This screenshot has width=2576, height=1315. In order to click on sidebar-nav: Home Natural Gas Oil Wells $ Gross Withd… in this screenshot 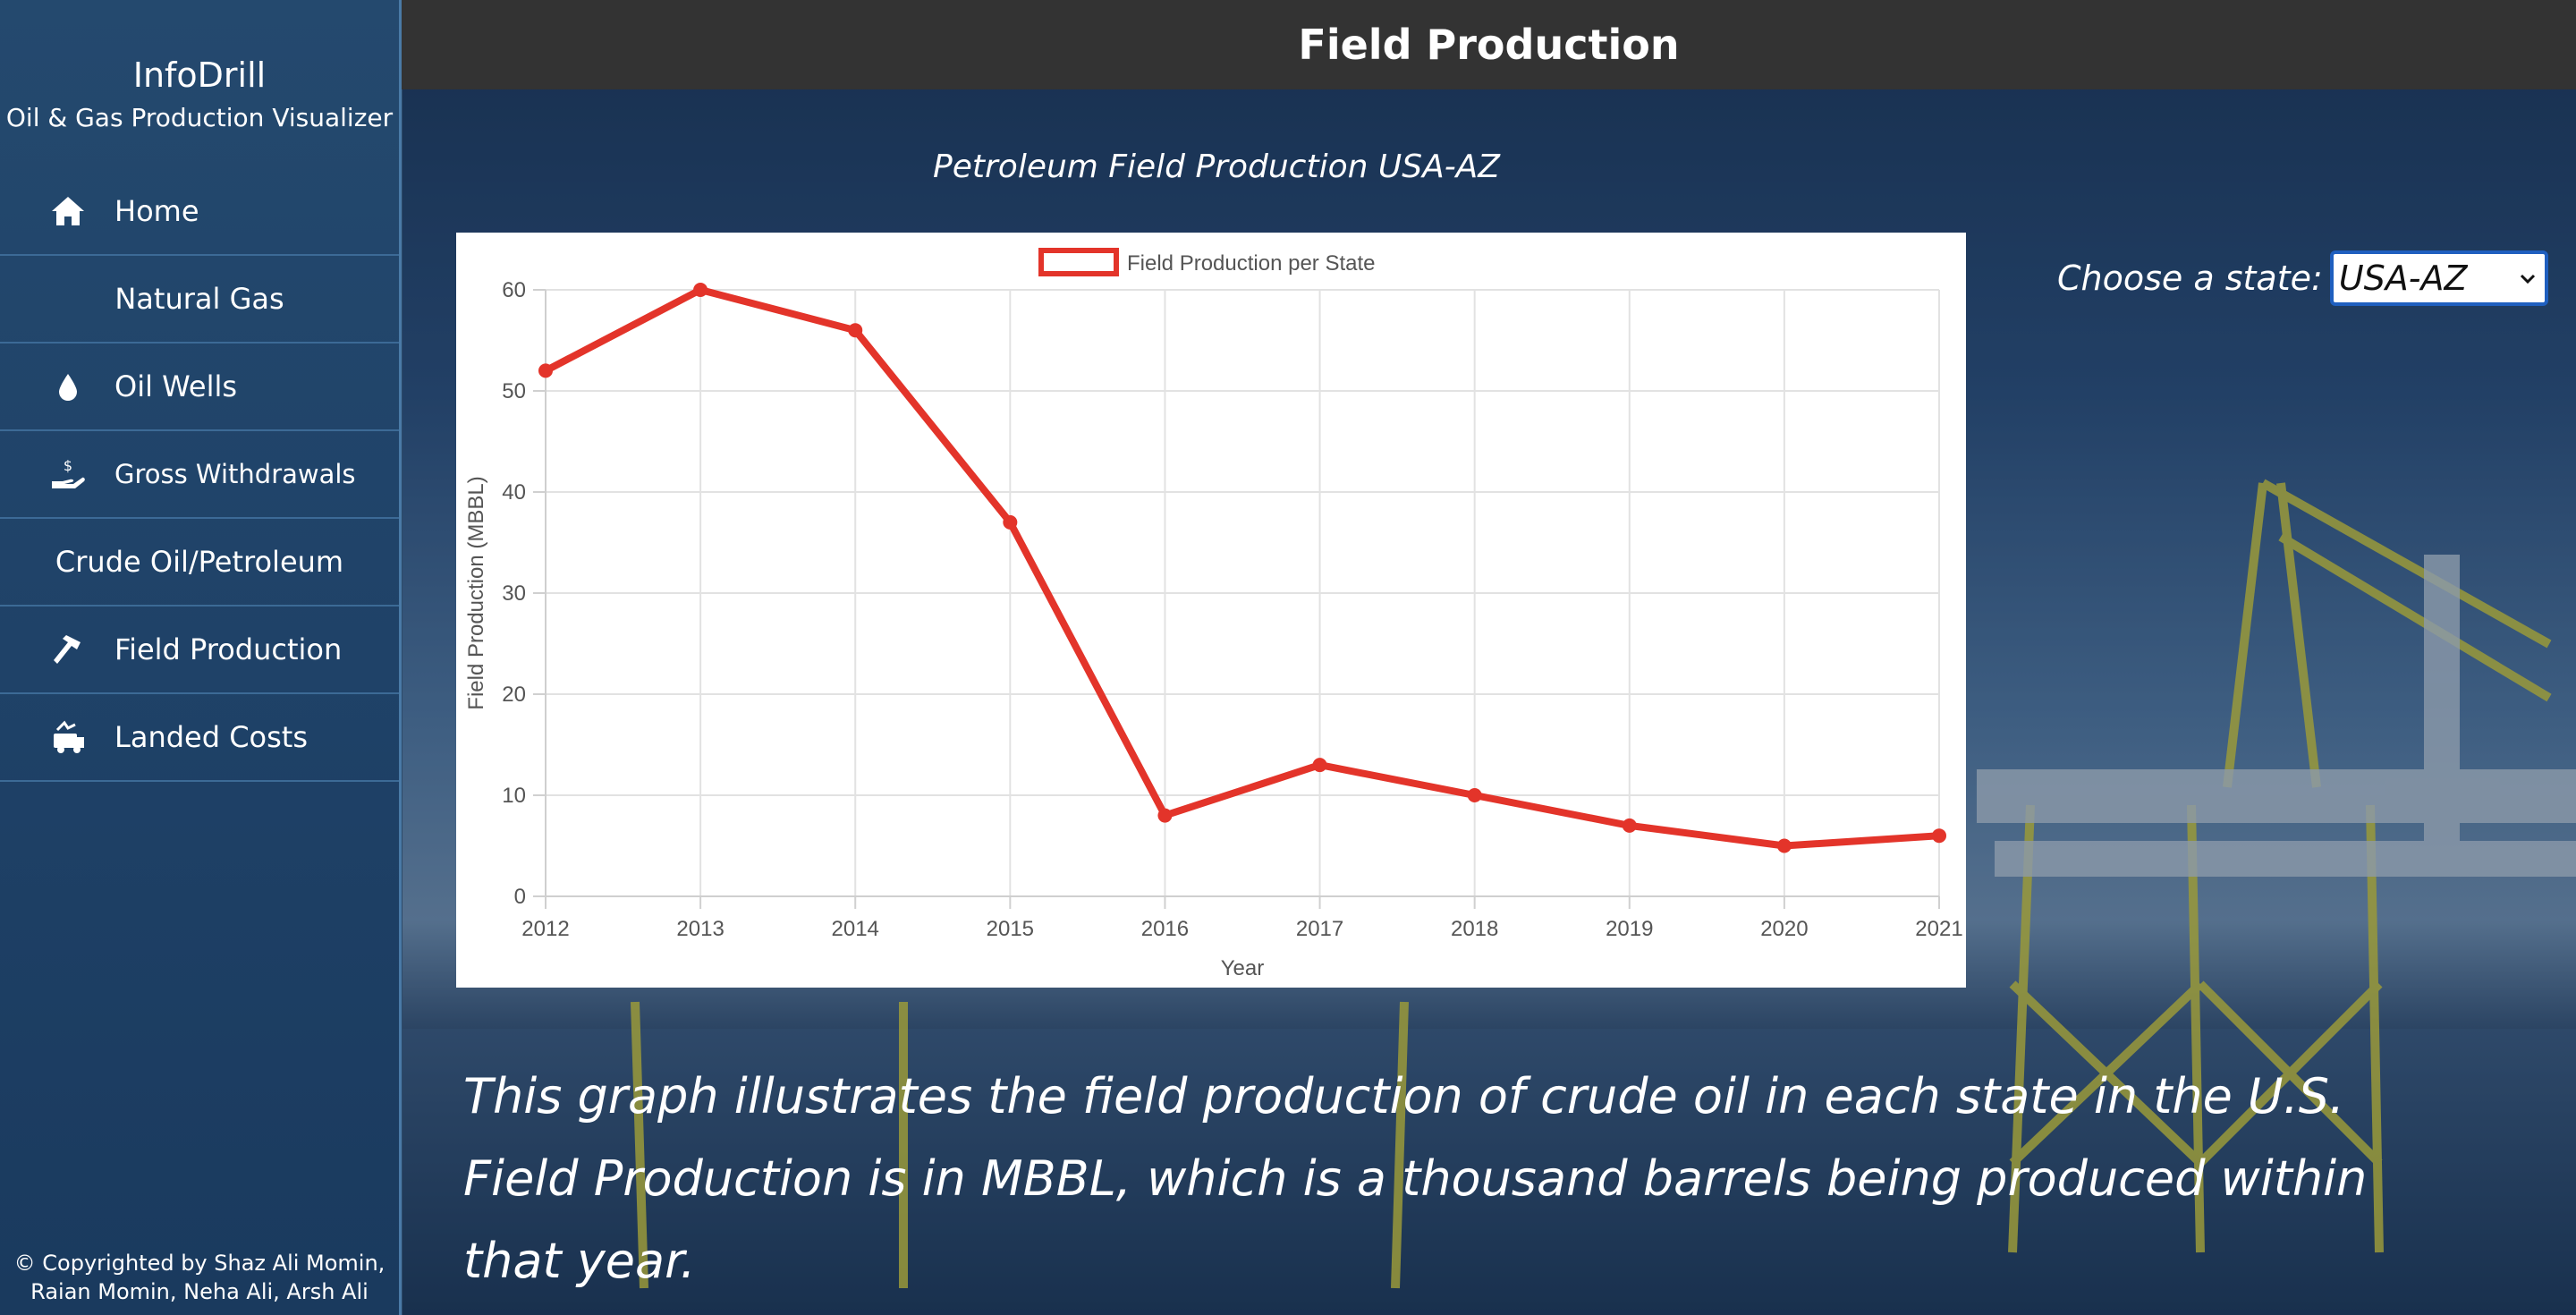, I will do `click(199, 475)`.